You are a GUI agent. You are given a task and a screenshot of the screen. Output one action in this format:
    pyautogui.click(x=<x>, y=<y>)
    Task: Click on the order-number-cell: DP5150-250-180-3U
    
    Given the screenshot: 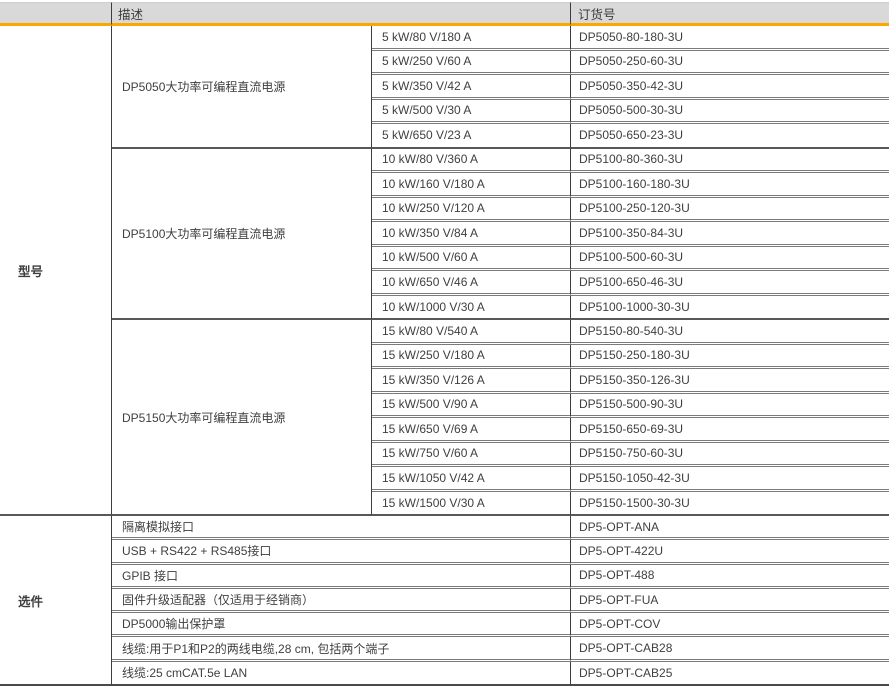 What is the action you would take?
    pyautogui.click(x=729, y=356)
    